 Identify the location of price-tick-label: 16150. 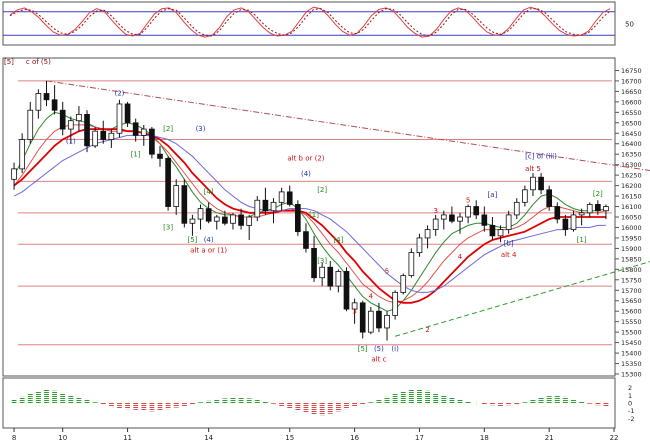
(631, 197).